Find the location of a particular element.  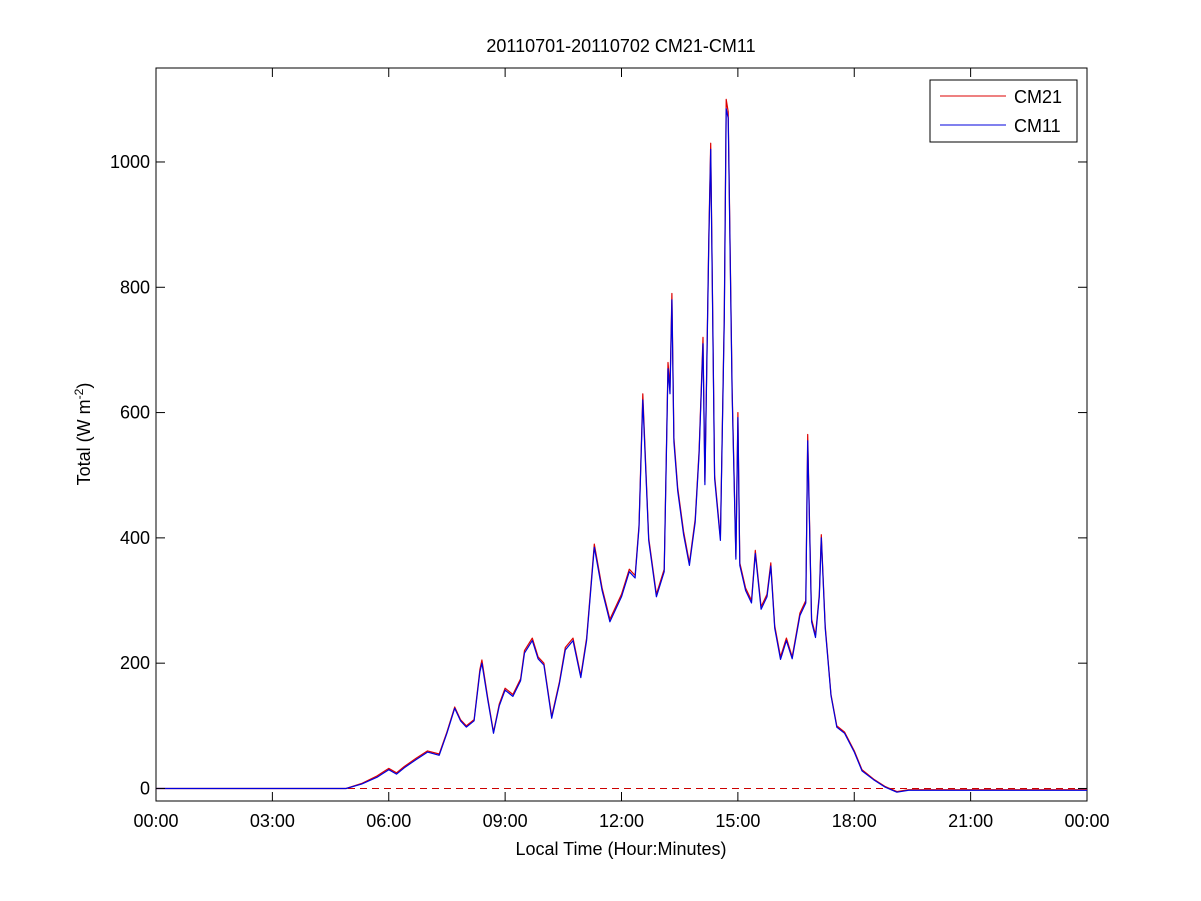

x-tick-label: 21:00 is located at coordinates (970, 821).